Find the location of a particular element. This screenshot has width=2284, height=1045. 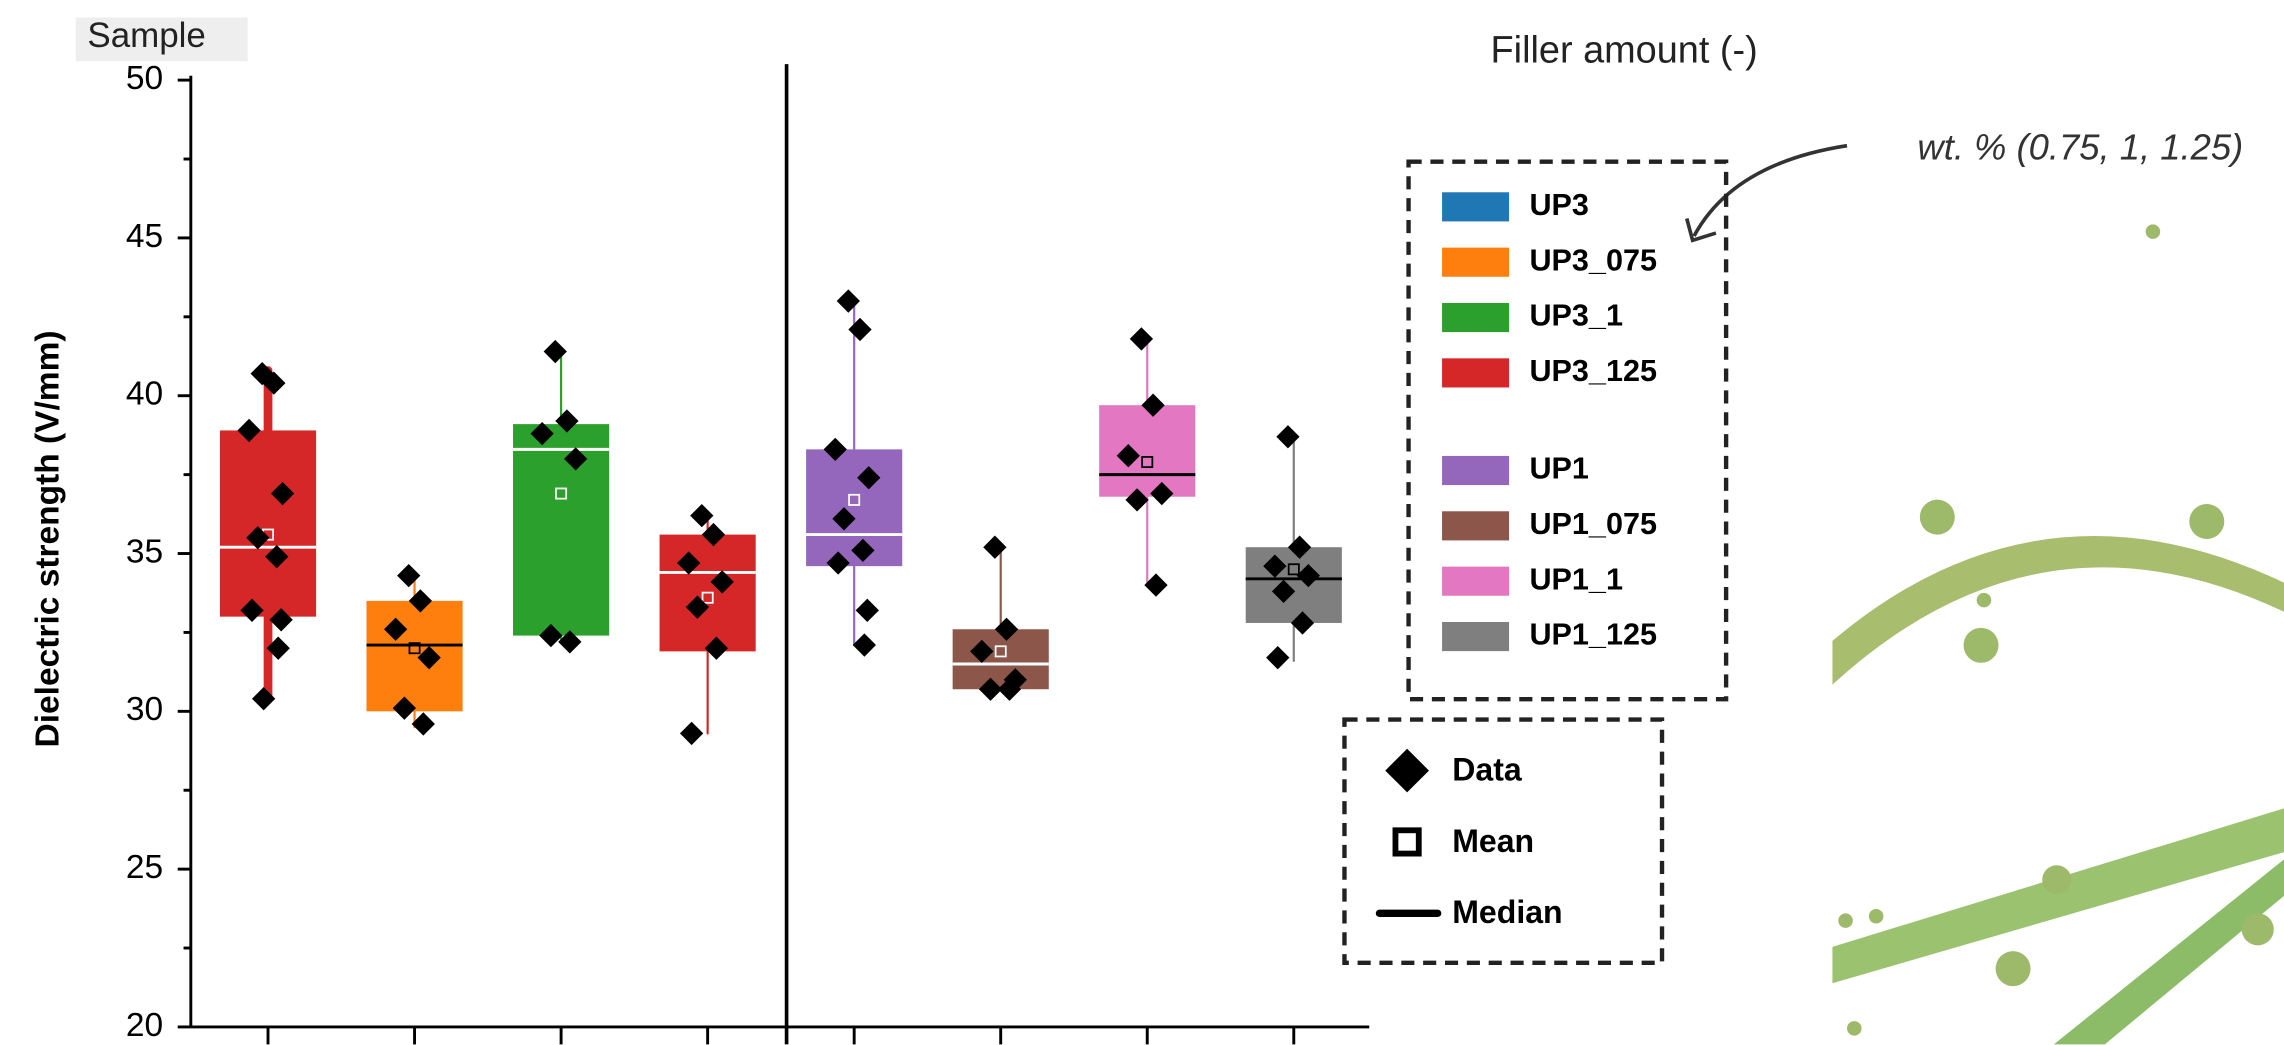

y-tick-label: 45 is located at coordinates (144, 236).